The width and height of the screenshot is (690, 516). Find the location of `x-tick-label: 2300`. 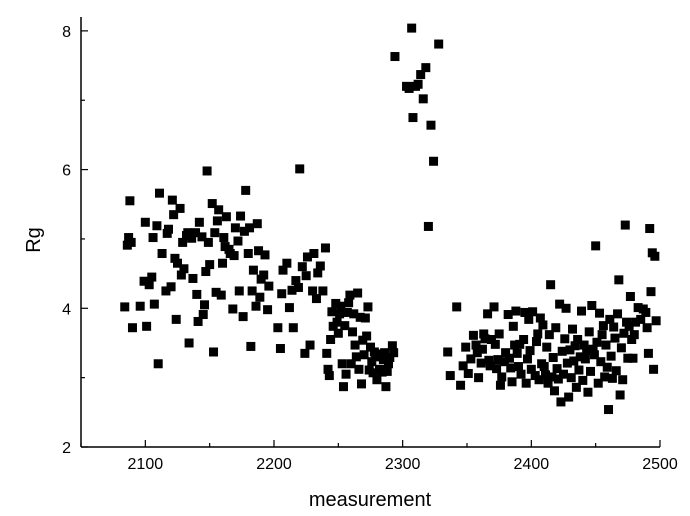

x-tick-label: 2300 is located at coordinates (403, 464).